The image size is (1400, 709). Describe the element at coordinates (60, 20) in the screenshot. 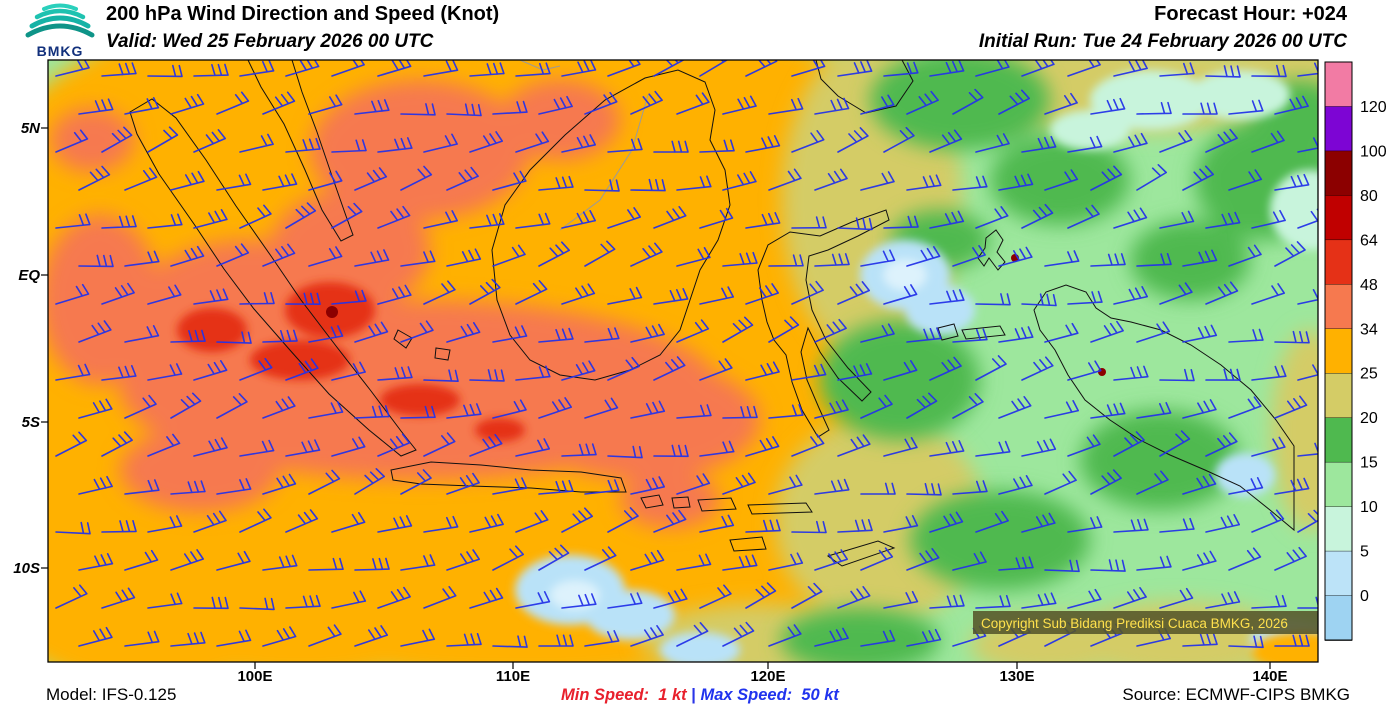

I see `bmkg-logo-icon` at that location.